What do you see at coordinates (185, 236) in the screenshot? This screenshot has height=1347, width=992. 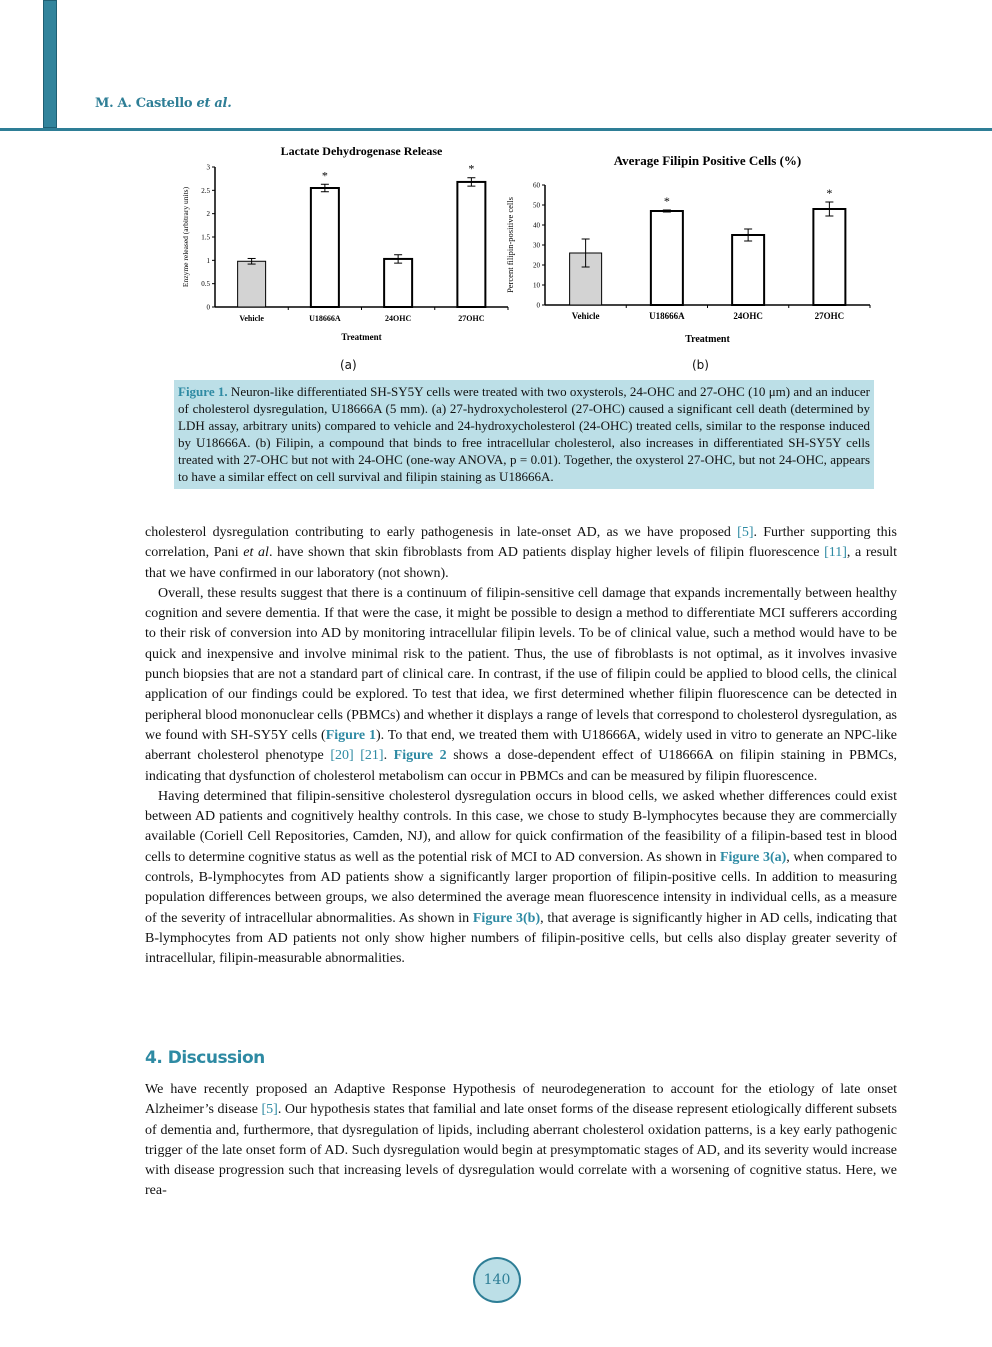 I see `y-axis-label: Enzyme released (arbitrary units)` at bounding box center [185, 236].